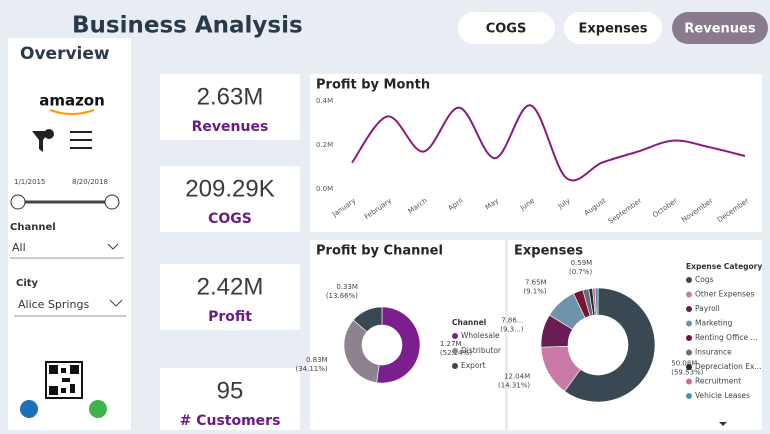 The height and width of the screenshot is (434, 770). I want to click on button-label: Revenues, so click(719, 29).